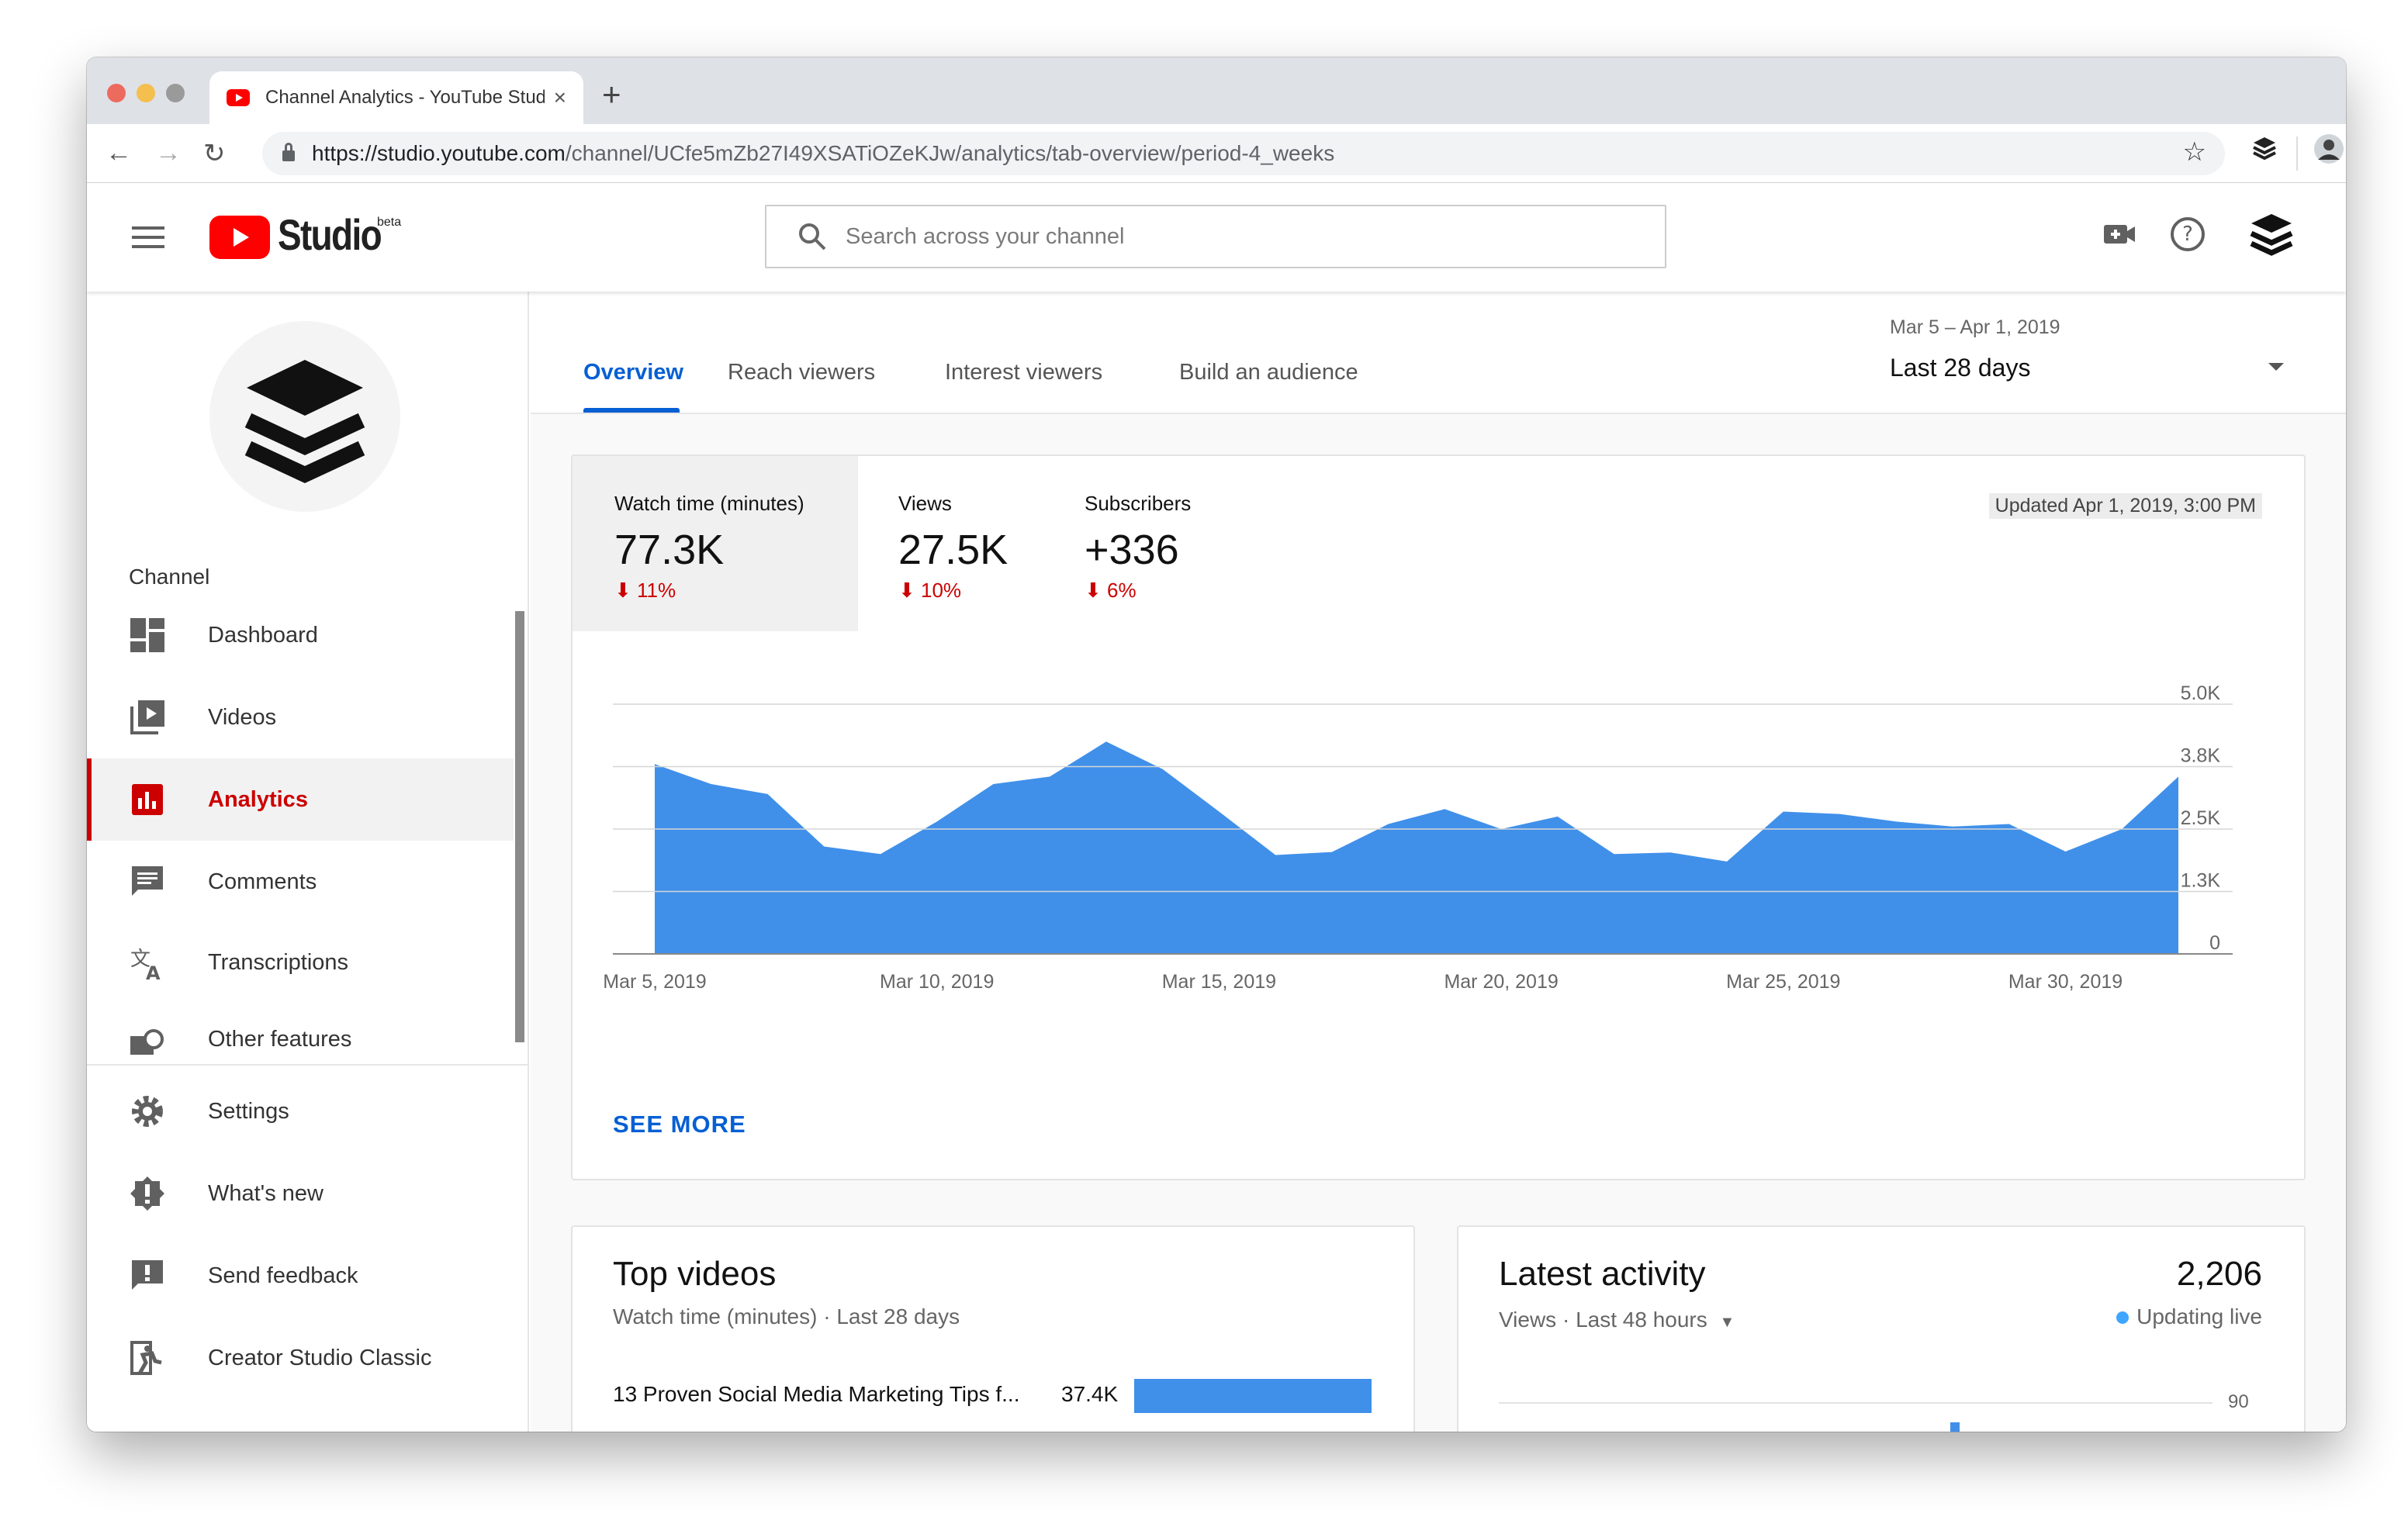 The image size is (2408, 1534). I want to click on gear-icon, so click(147, 1111).